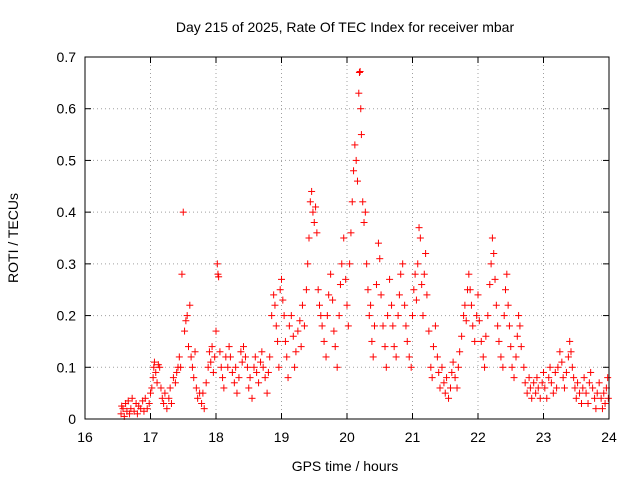 The image size is (640, 485). What do you see at coordinates (67, 57) in the screenshot?
I see `y-tick-label: 0.7` at bounding box center [67, 57].